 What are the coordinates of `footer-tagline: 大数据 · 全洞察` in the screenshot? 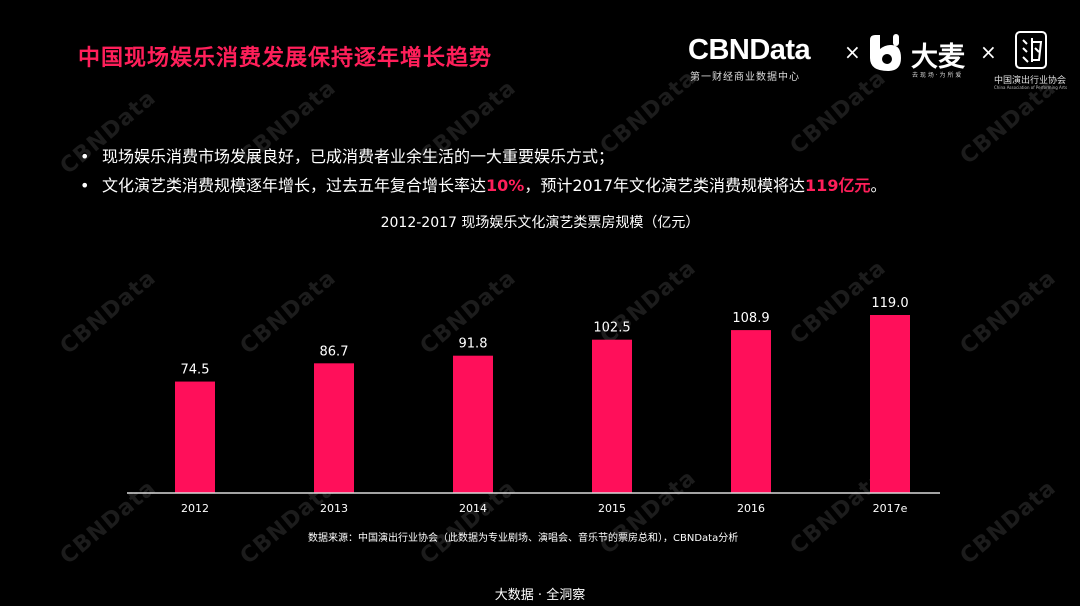 It's located at (540, 595).